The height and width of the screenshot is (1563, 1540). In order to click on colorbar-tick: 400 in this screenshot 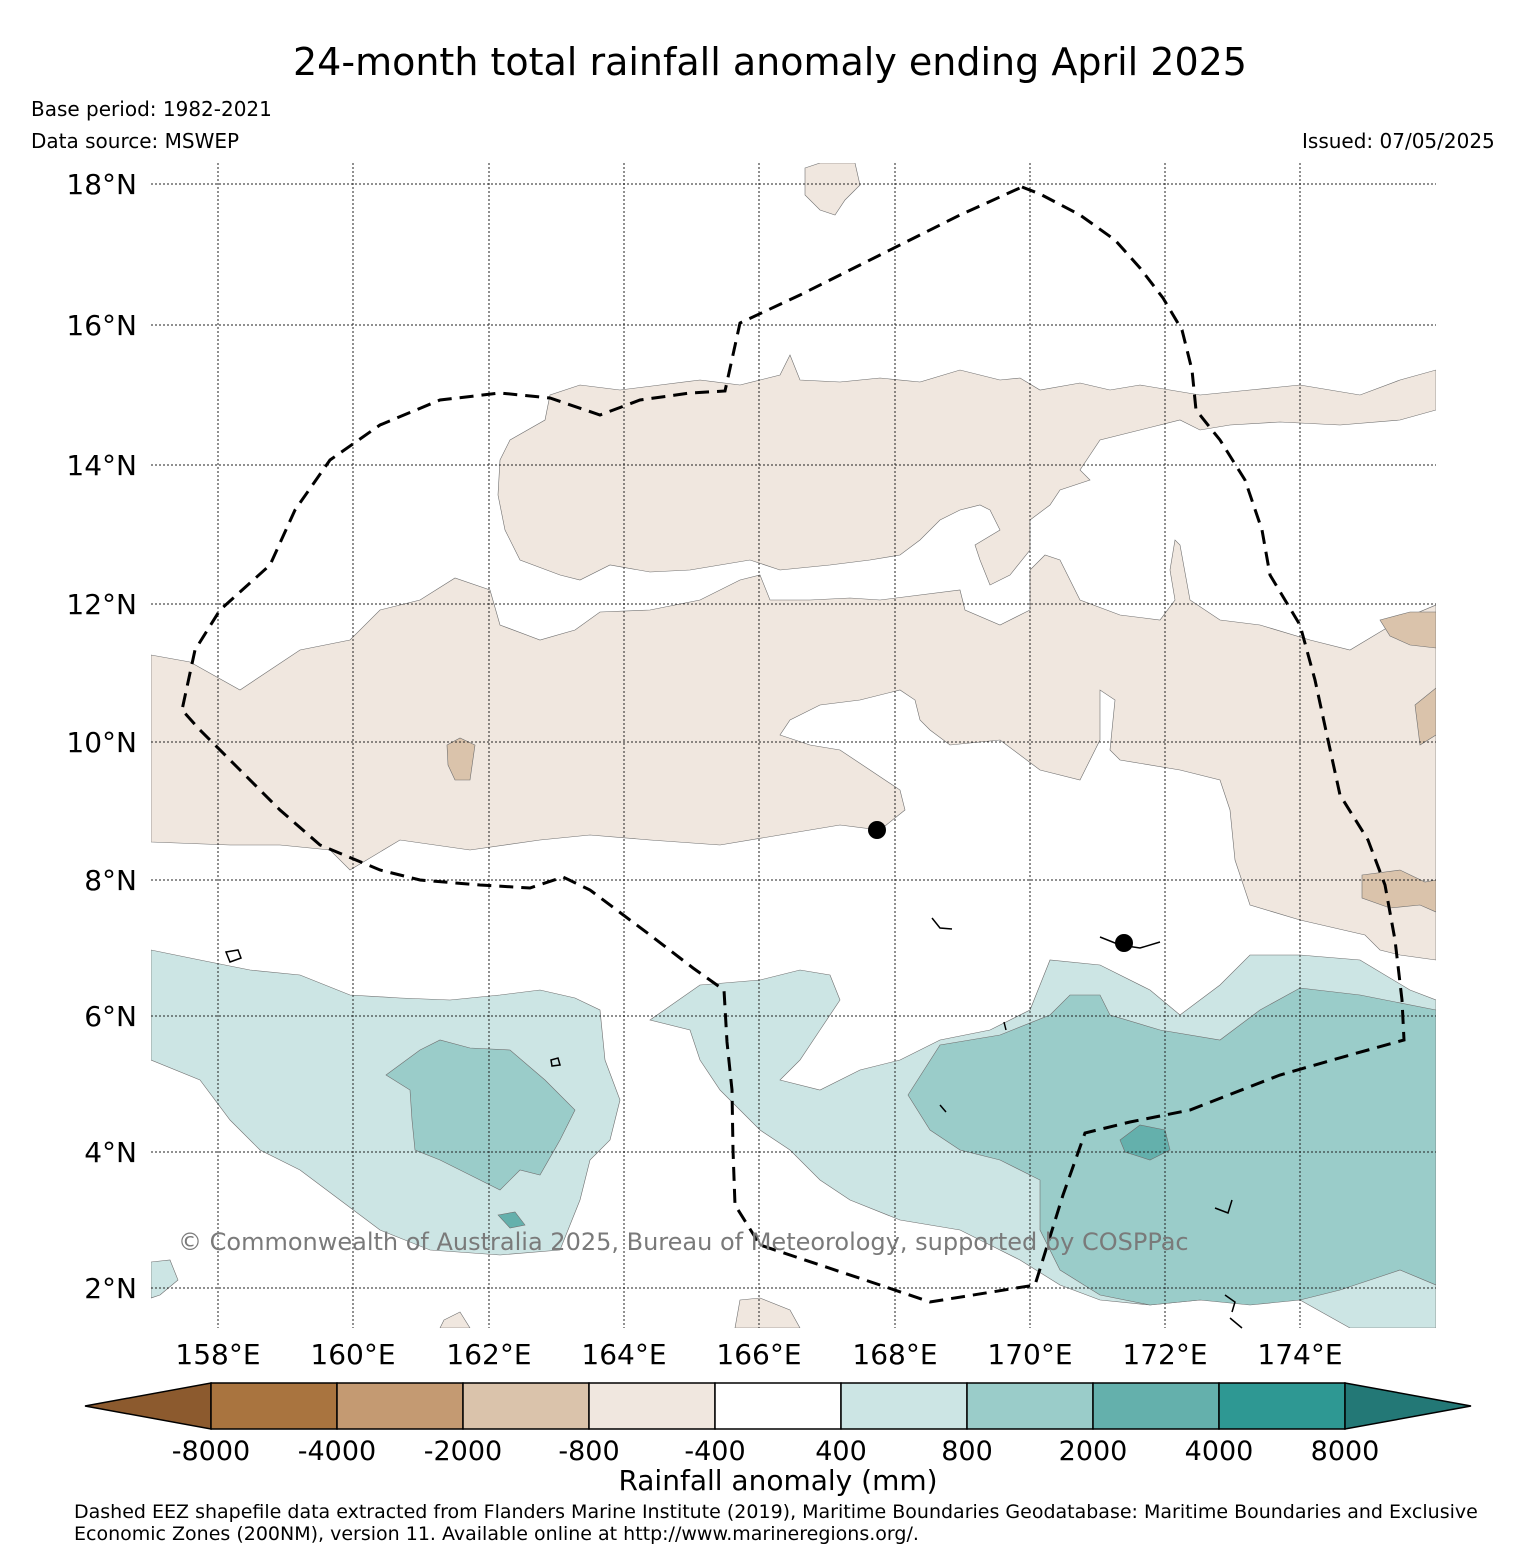, I will do `click(841, 1451)`.